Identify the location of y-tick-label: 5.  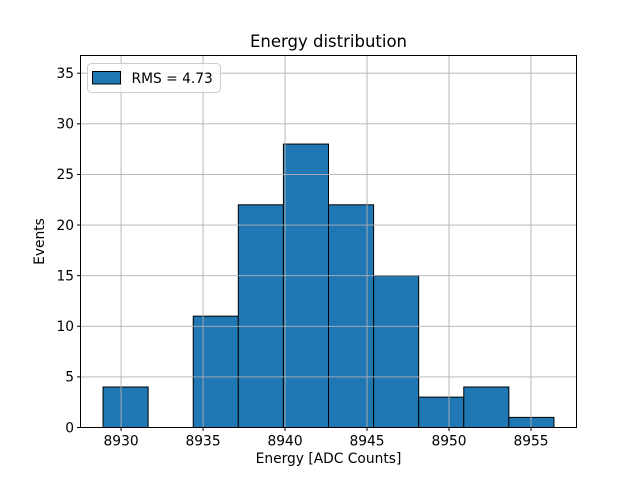
(69, 378).